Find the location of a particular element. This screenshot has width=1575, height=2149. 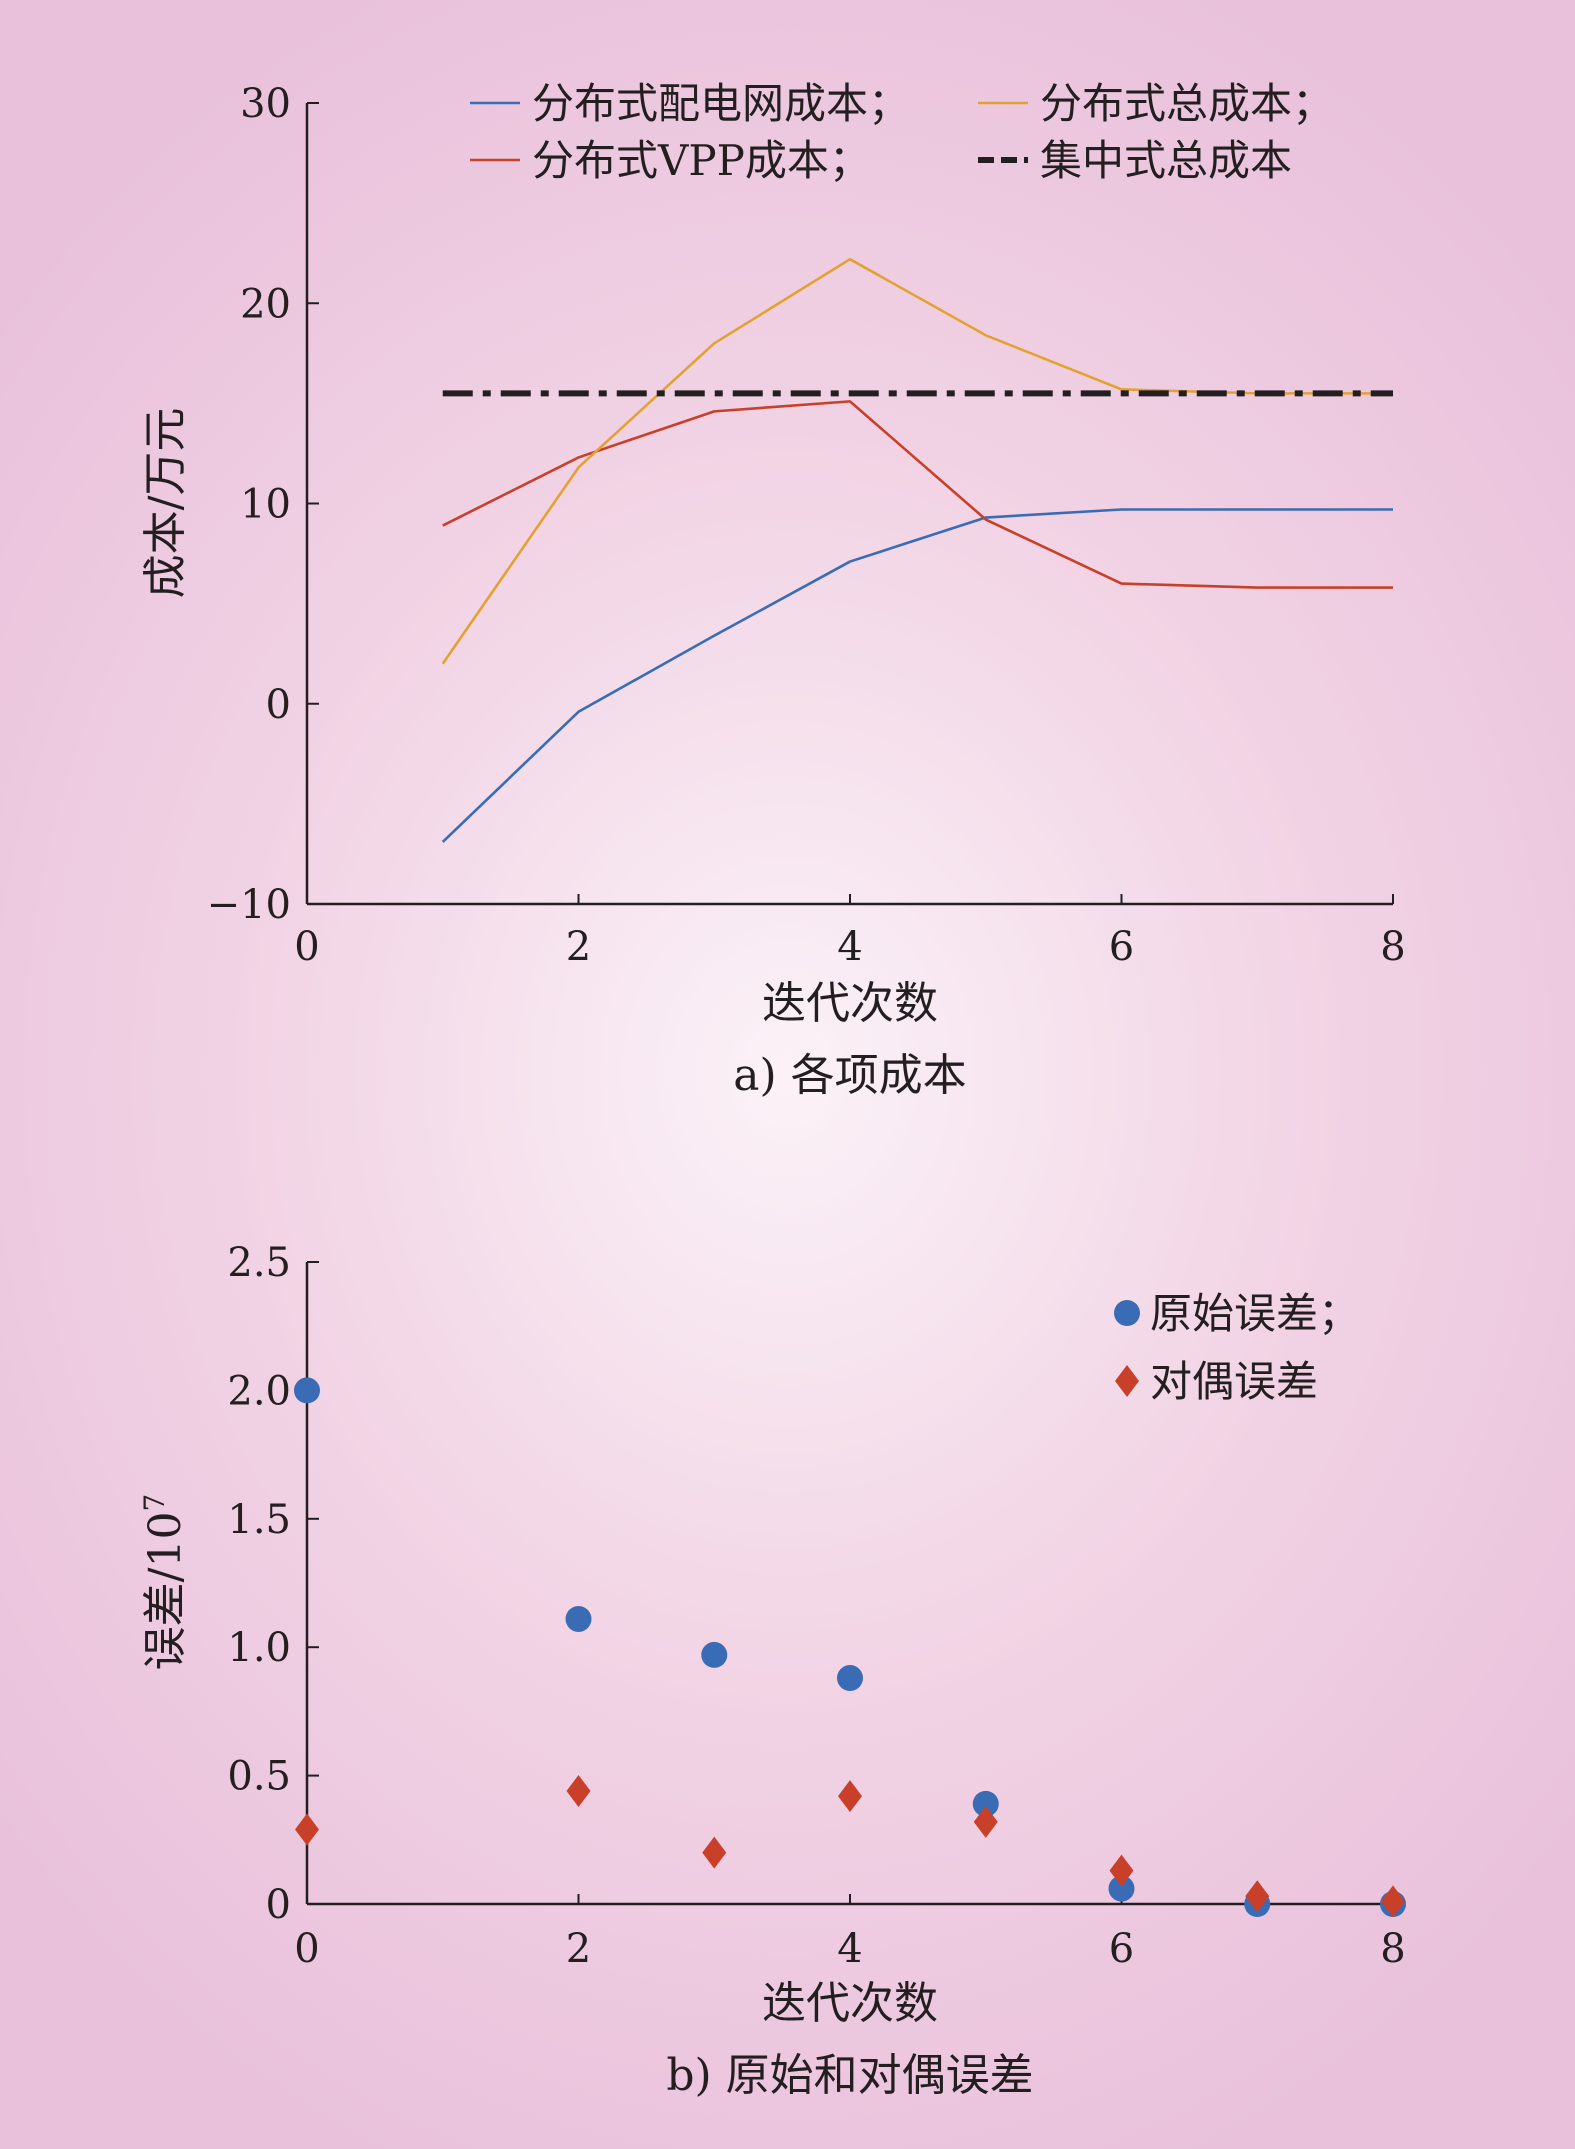

y-axis-title-text: 误差/10 is located at coordinates (165, 1591).